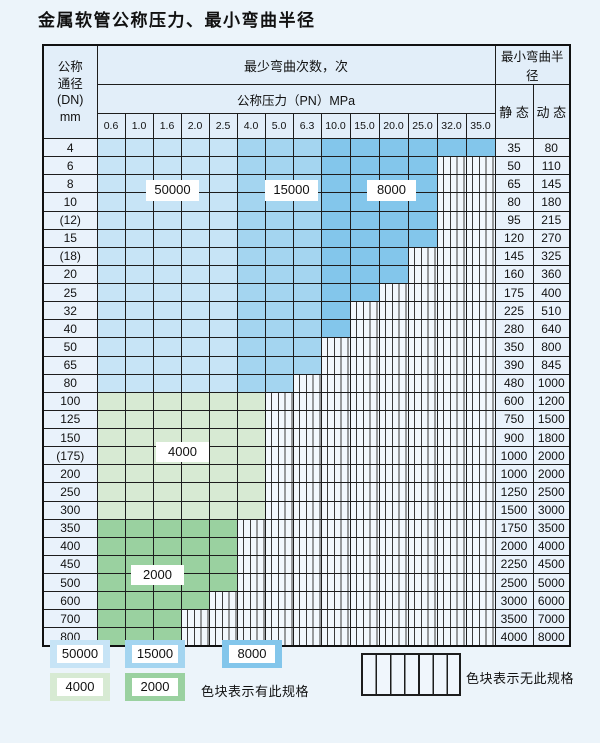 This screenshot has height=743, width=600. I want to click on pressure-value-header: 32.0, so click(451, 126).